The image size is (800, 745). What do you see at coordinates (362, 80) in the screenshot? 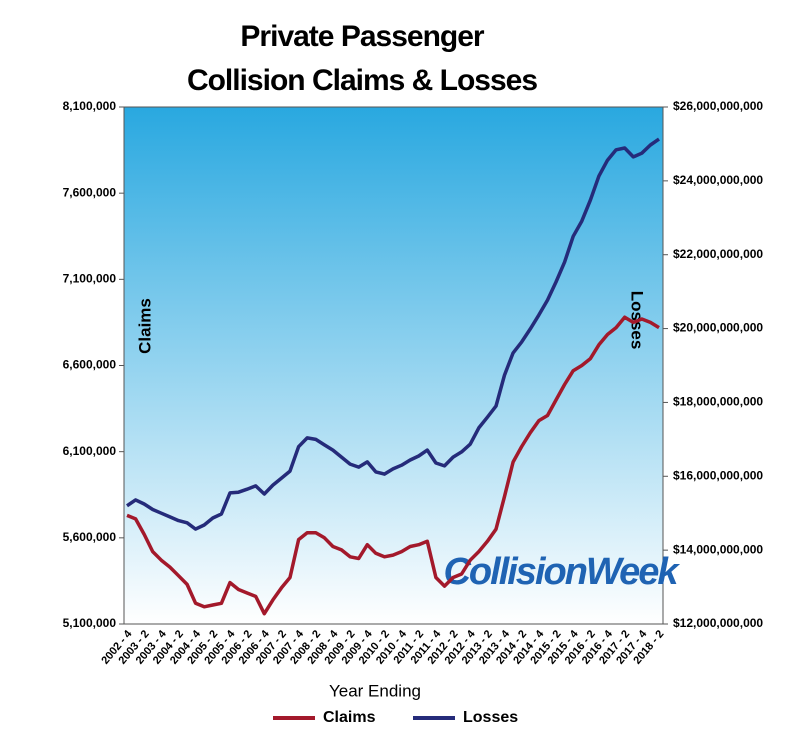
I see `chart-title: Collision Claims & Losses` at bounding box center [362, 80].